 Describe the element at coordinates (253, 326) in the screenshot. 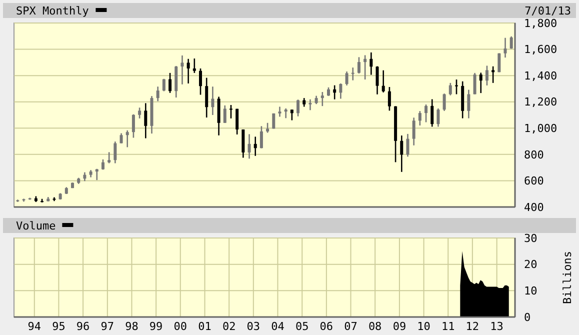

I see `x-tick-label: 03` at that location.